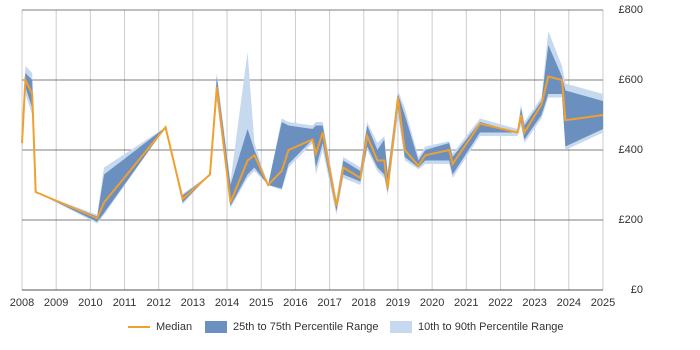  I want to click on x-tick-label: 2020, so click(432, 303).